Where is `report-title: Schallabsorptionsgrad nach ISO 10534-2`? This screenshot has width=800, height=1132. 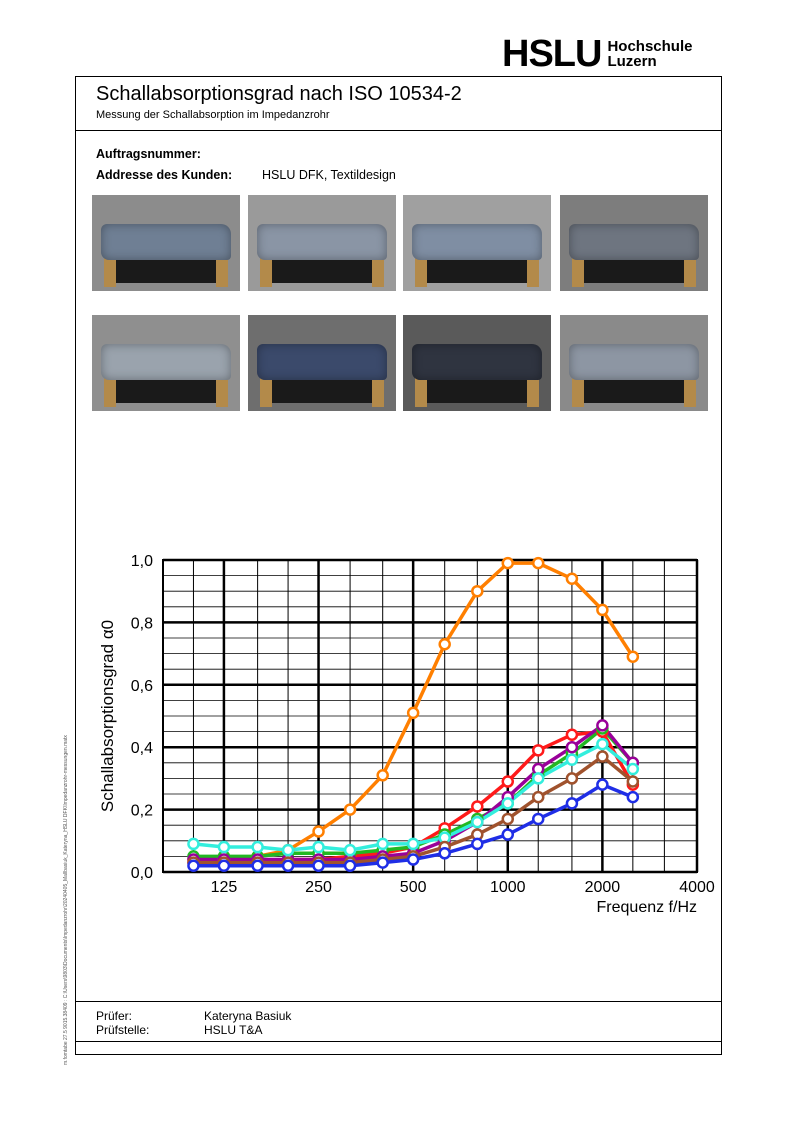 report-title: Schallabsorptionsgrad nach ISO 10534-2 is located at coordinates (279, 94).